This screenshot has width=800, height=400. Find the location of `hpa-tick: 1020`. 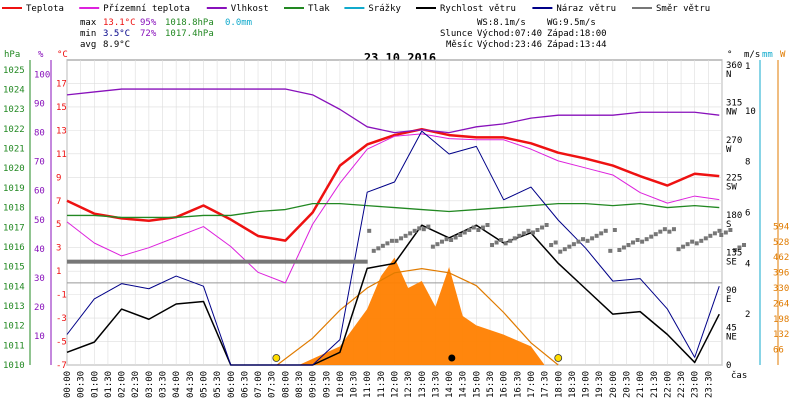

hpa-tick: 1020 is located at coordinates (14, 169).